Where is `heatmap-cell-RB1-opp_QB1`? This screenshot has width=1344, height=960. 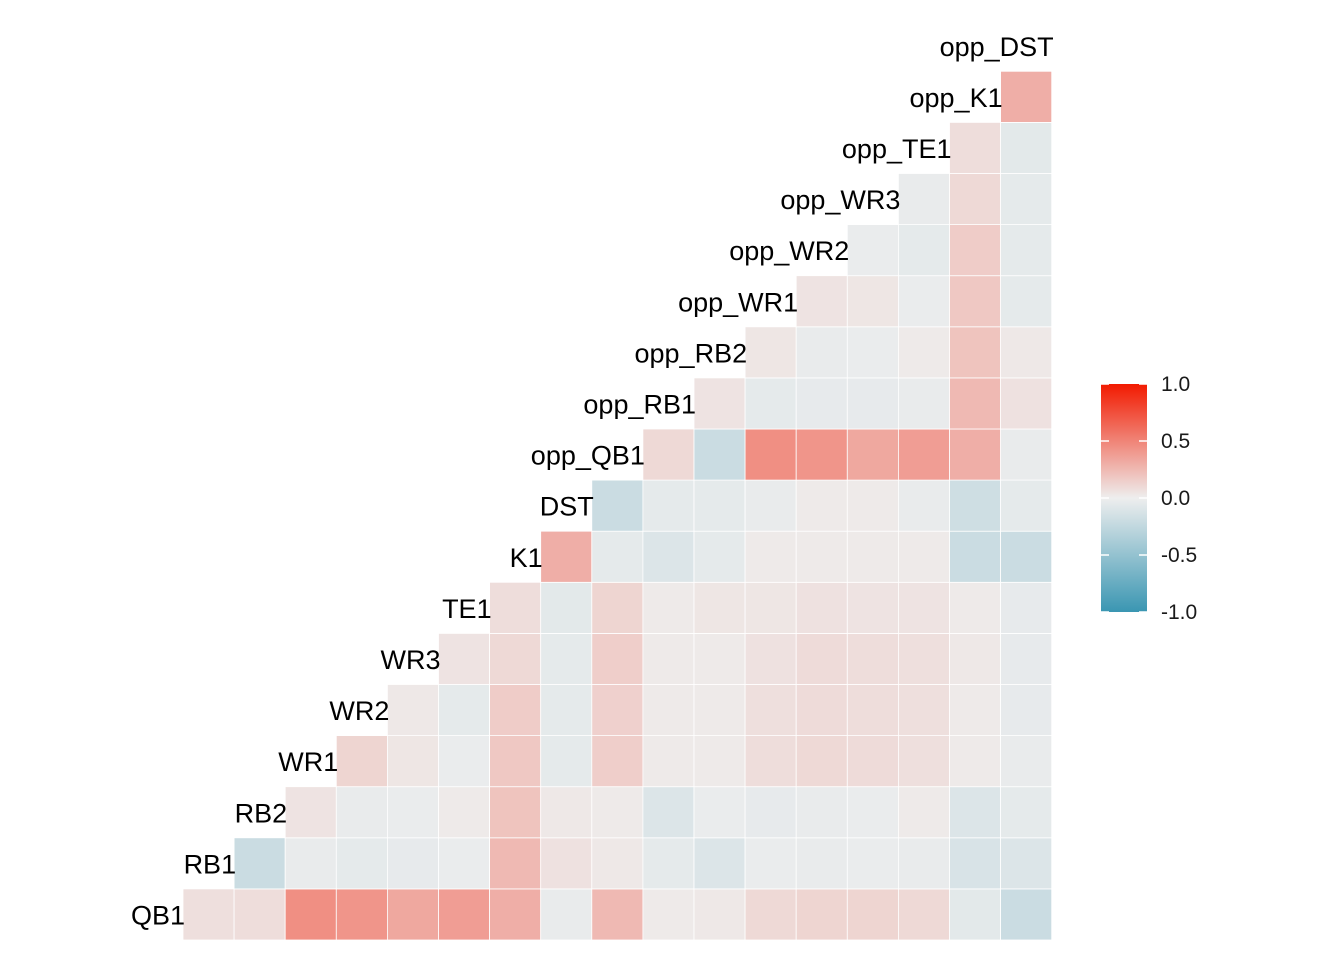
heatmap-cell-RB1-opp_QB1 is located at coordinates (617, 863).